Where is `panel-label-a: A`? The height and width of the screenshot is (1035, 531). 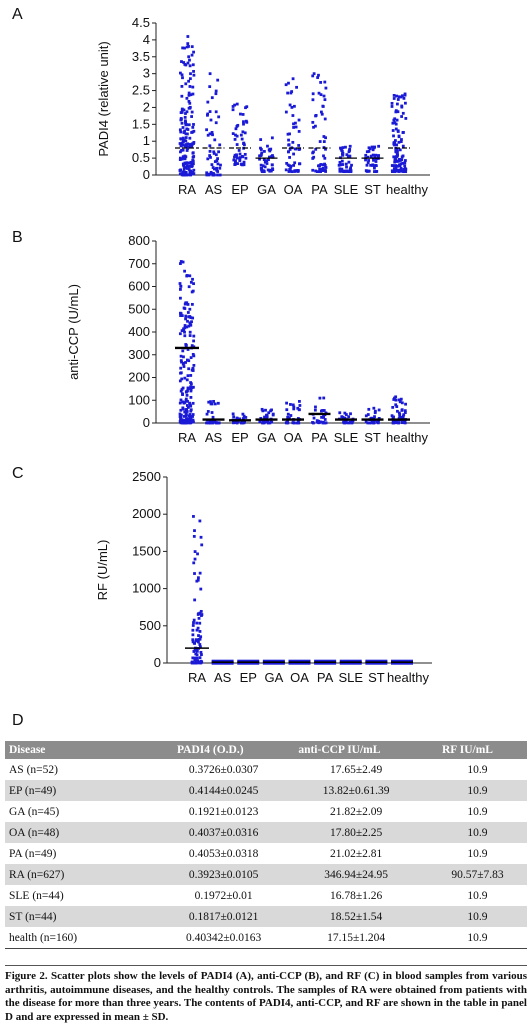
panel-label-a: A is located at coordinates (17, 14).